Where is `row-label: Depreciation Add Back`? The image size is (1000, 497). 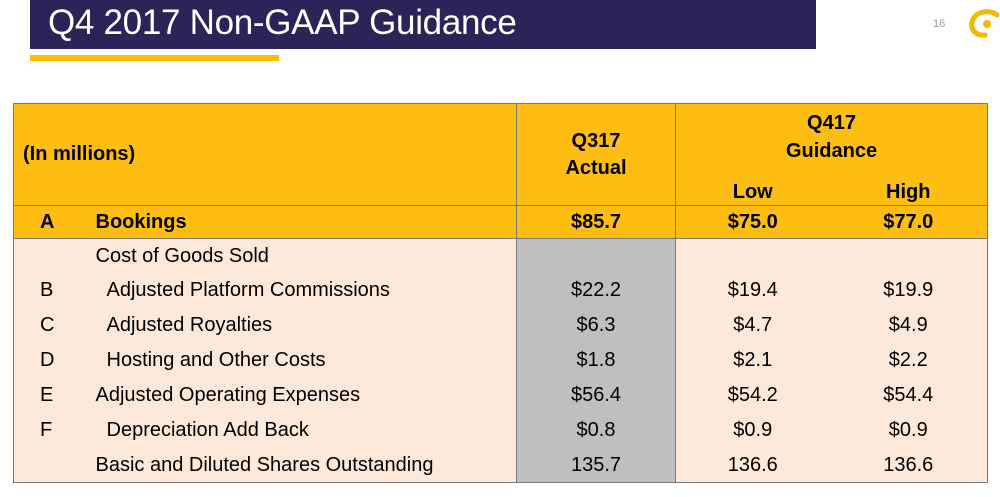
row-label: Depreciation Add Back is located at coordinates (306, 430).